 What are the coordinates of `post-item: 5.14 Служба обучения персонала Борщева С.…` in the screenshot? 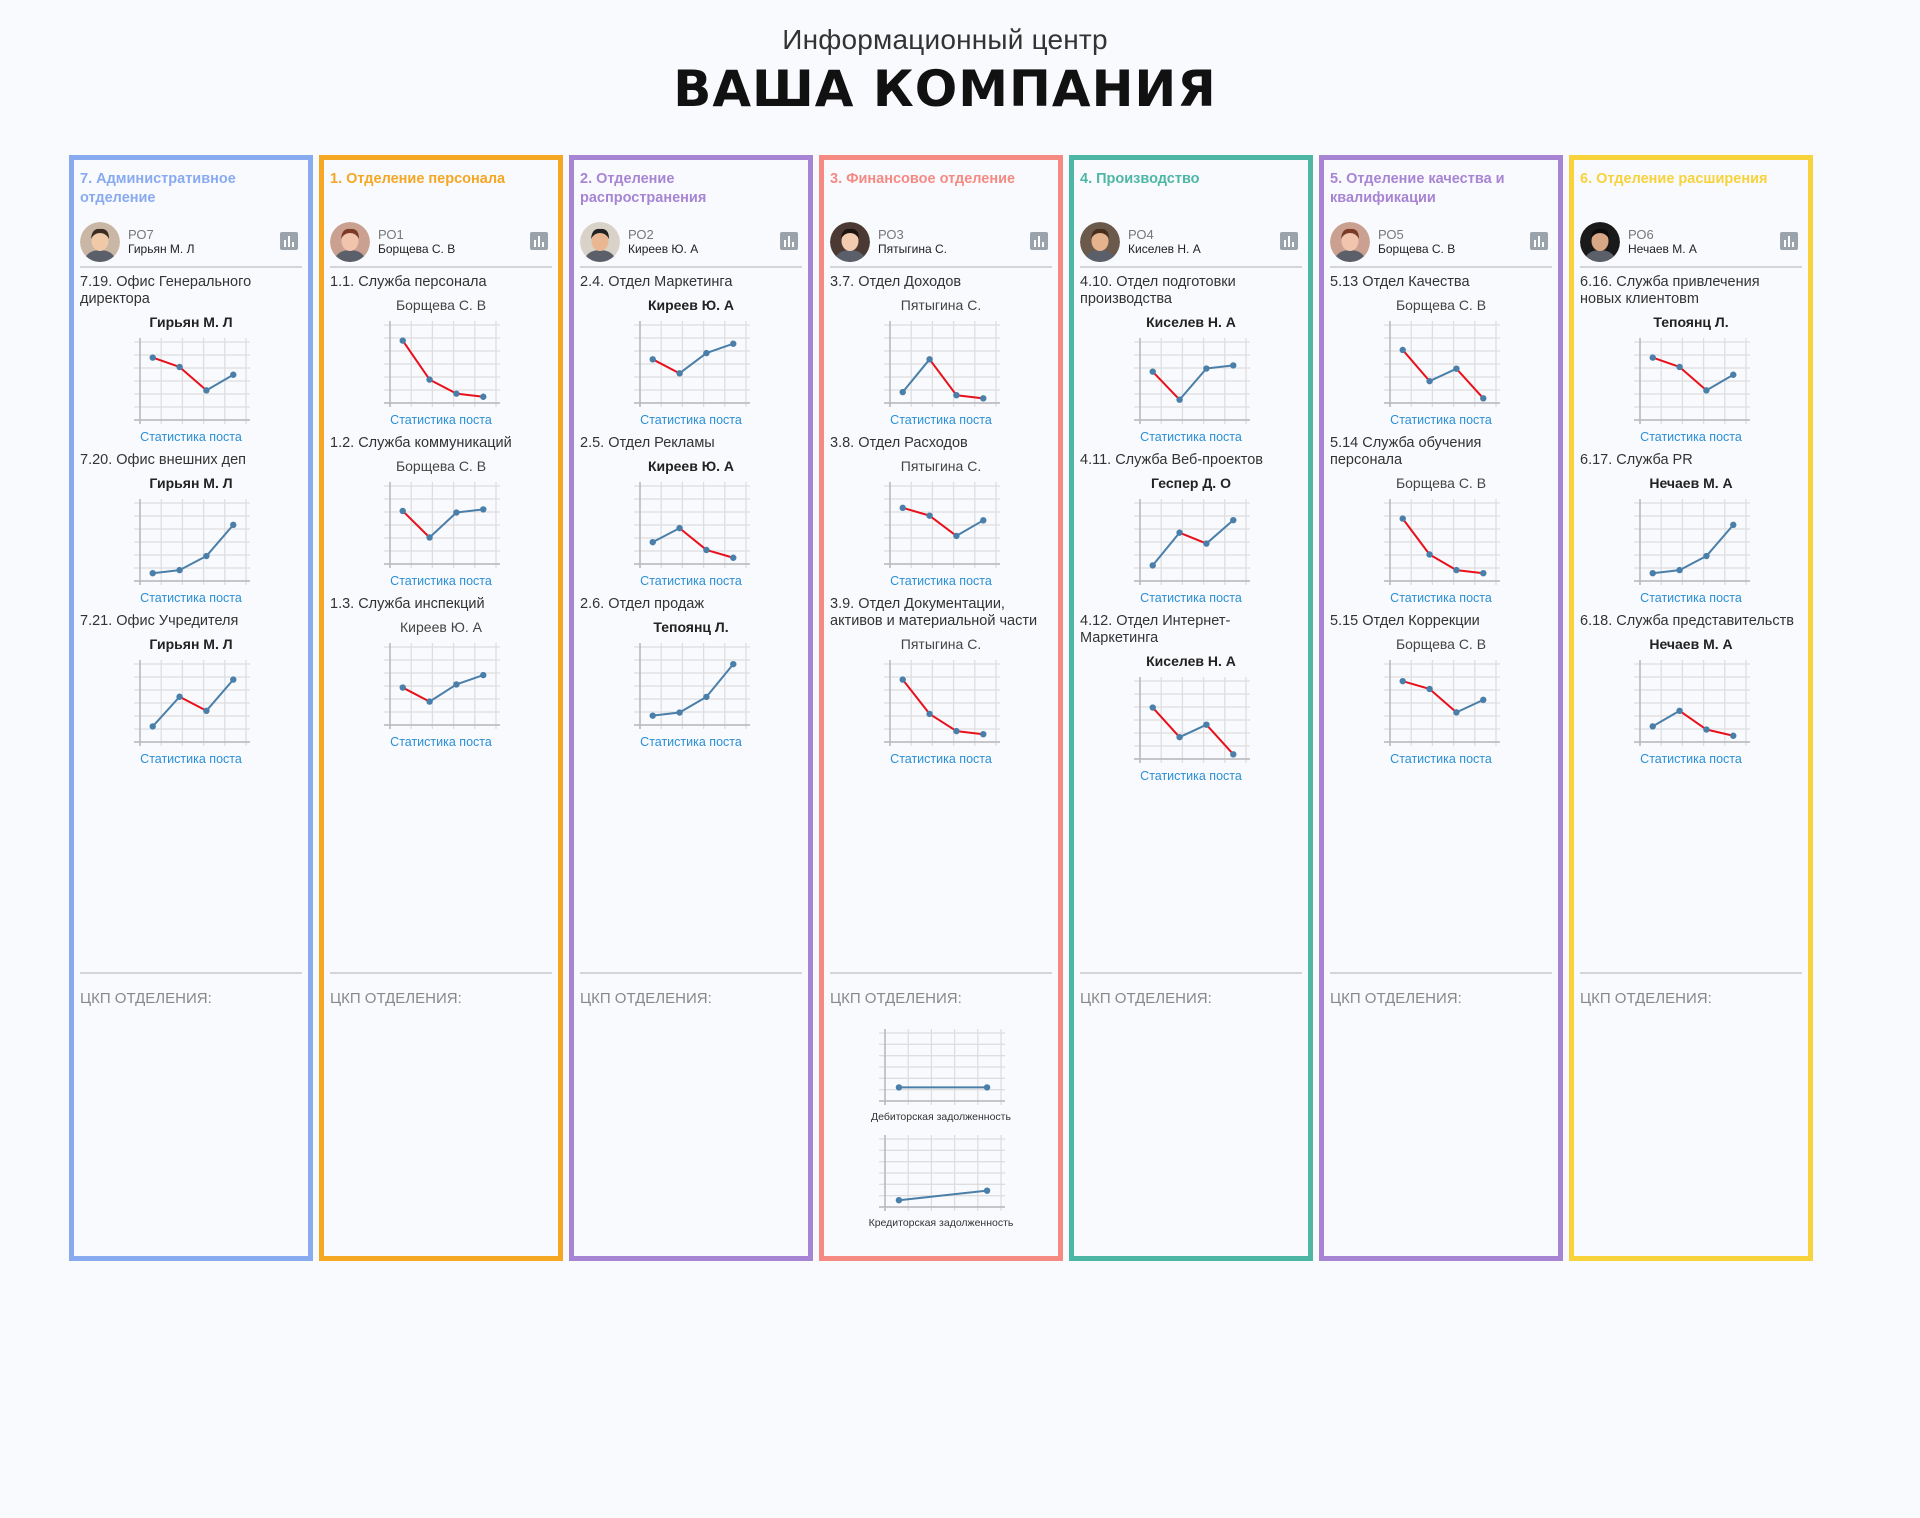 It's located at (1441, 520).